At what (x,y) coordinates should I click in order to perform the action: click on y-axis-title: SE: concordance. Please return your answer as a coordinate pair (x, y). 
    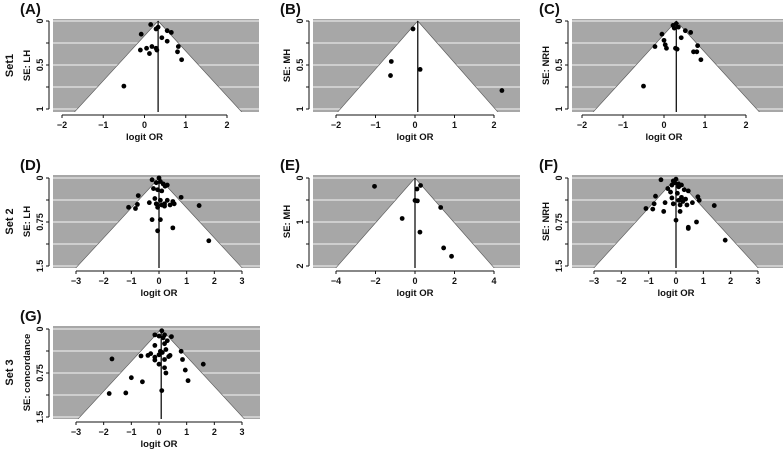
    Looking at the image, I should click on (27, 373).